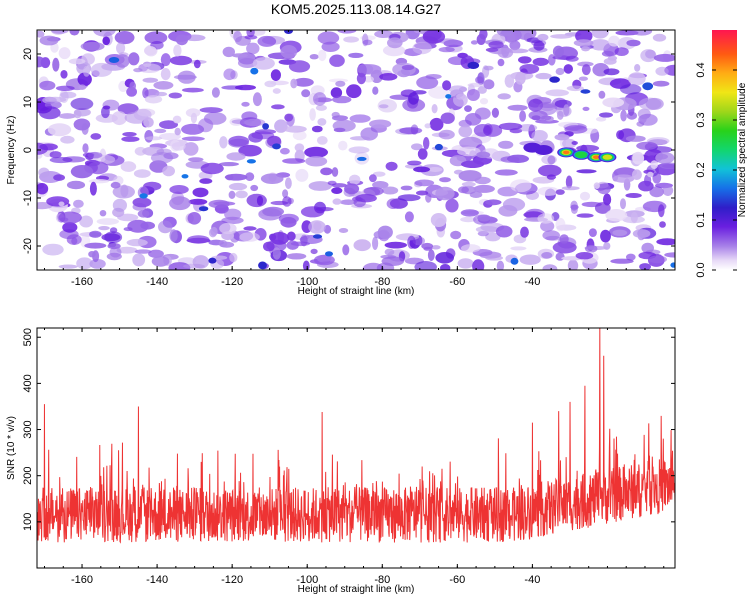  What do you see at coordinates (382, 580) in the screenshot?
I see `x-tick-label: -80` at bounding box center [382, 580].